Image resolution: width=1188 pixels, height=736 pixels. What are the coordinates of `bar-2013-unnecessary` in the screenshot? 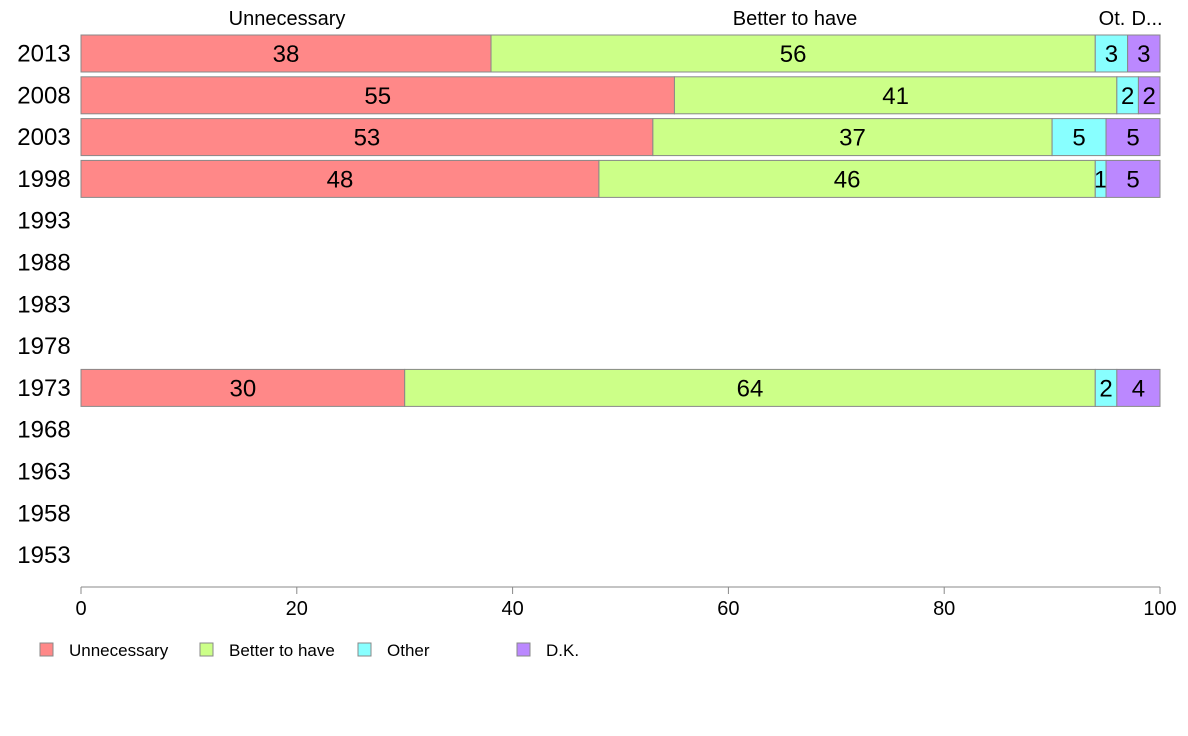 It's located at (286, 53).